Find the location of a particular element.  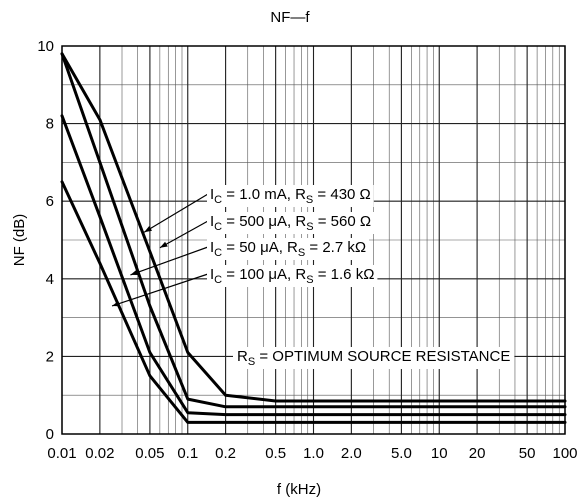

x-tick-label: 0.1 is located at coordinates (187, 453).